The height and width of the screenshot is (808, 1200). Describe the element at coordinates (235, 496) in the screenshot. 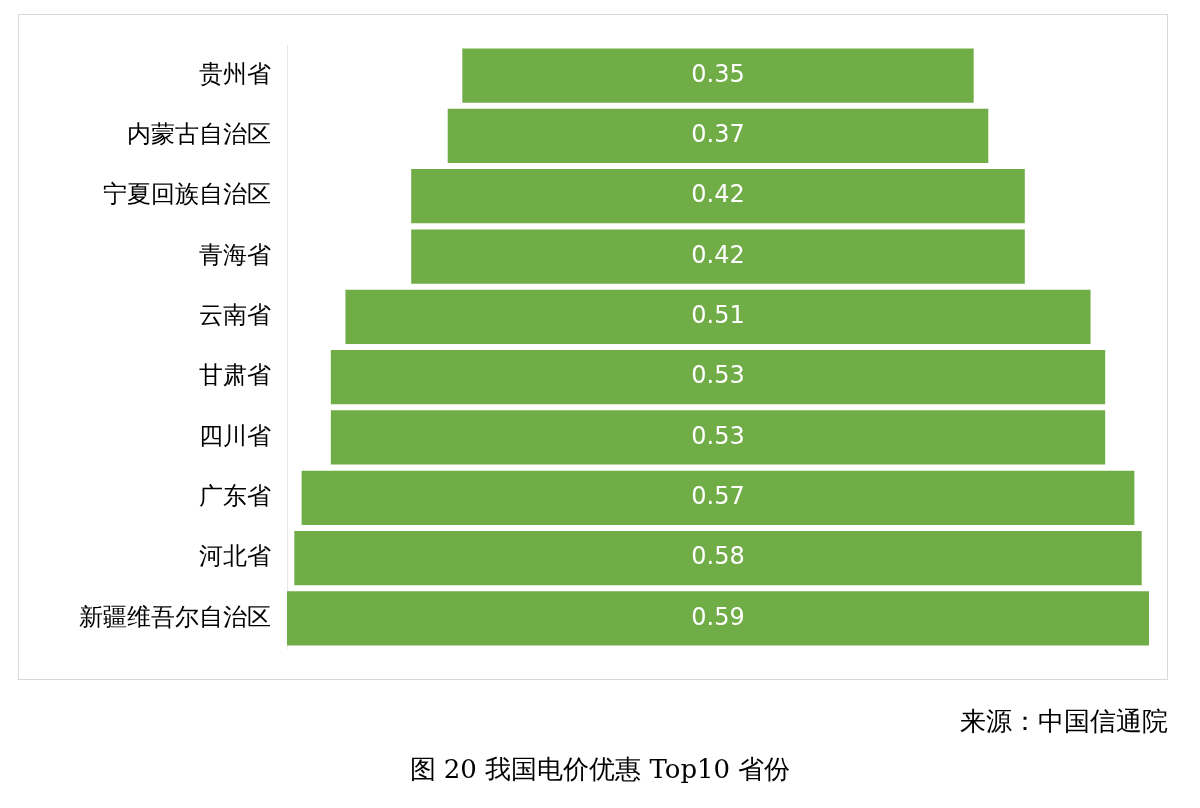

I see `category-label: 广东省` at that location.